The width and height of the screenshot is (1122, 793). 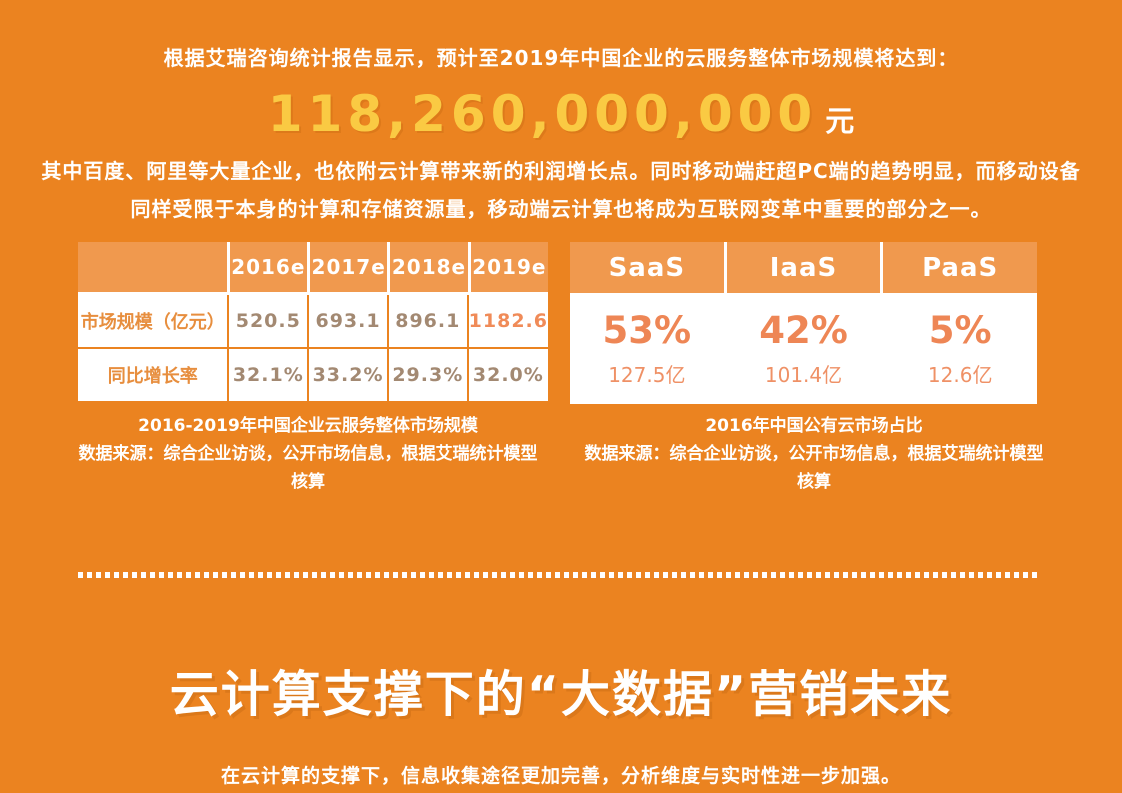 I want to click on share-card-percent: 53%, so click(x=647, y=330).